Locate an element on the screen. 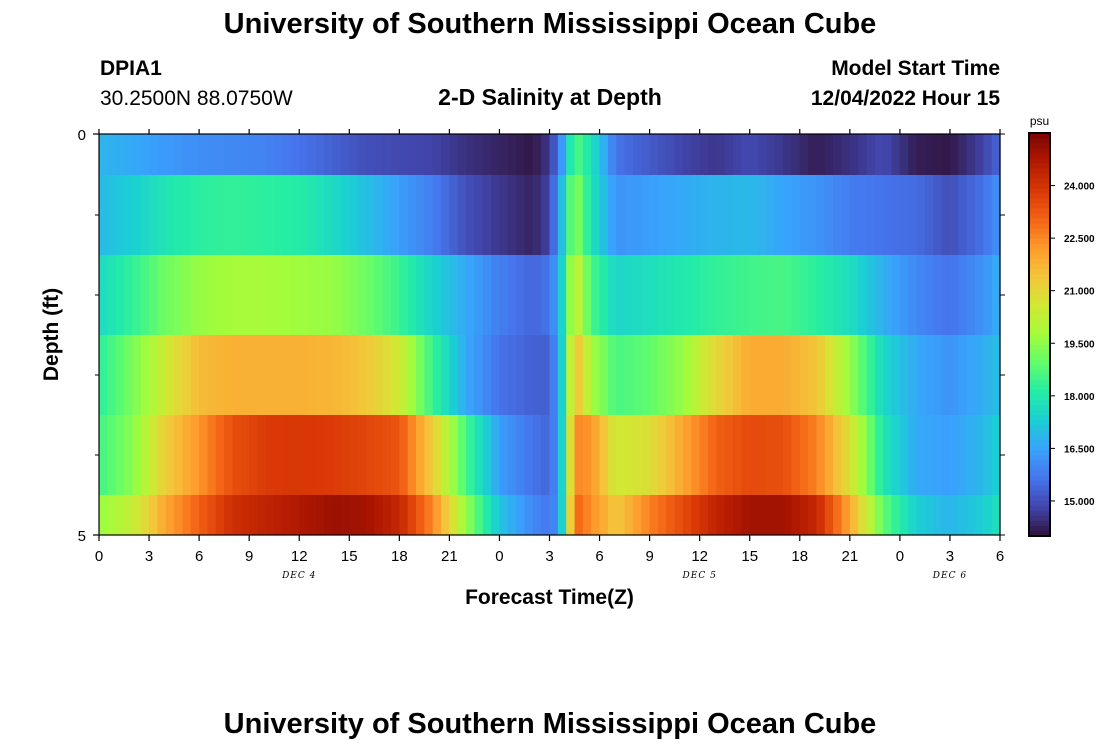 This screenshot has width=1100, height=750. x-tick-label: 12 is located at coordinates (299, 556).